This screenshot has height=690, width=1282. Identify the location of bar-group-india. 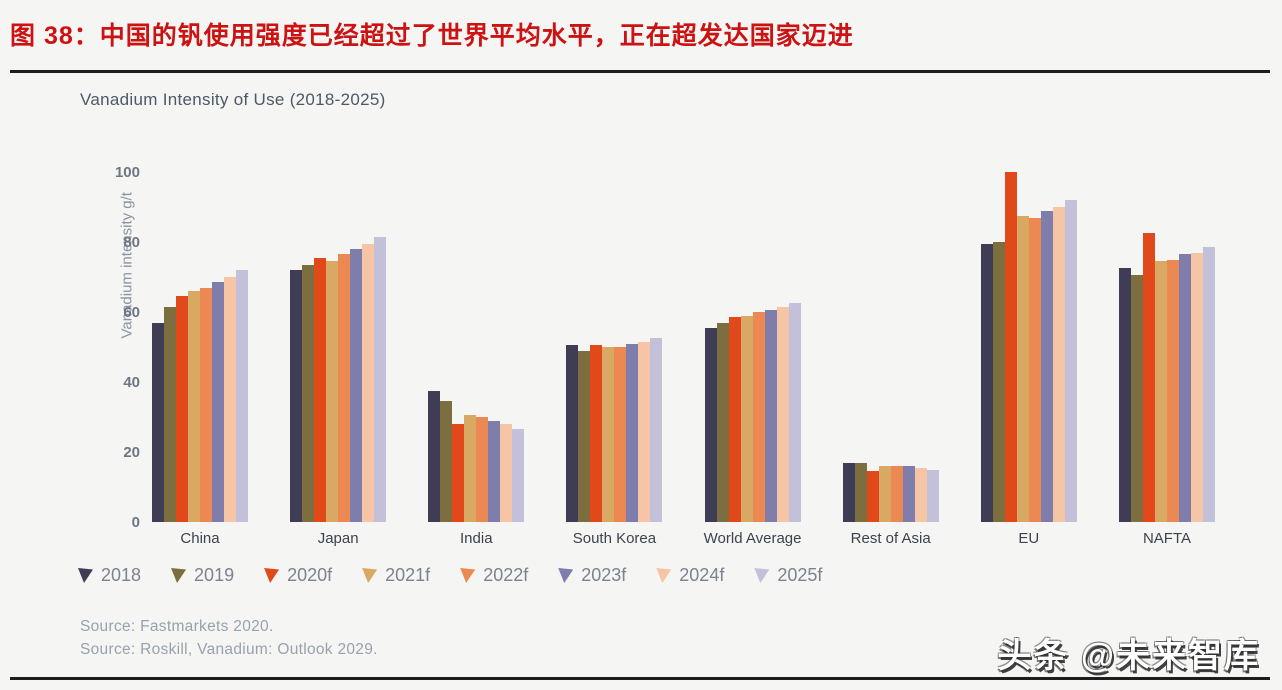
(476, 336).